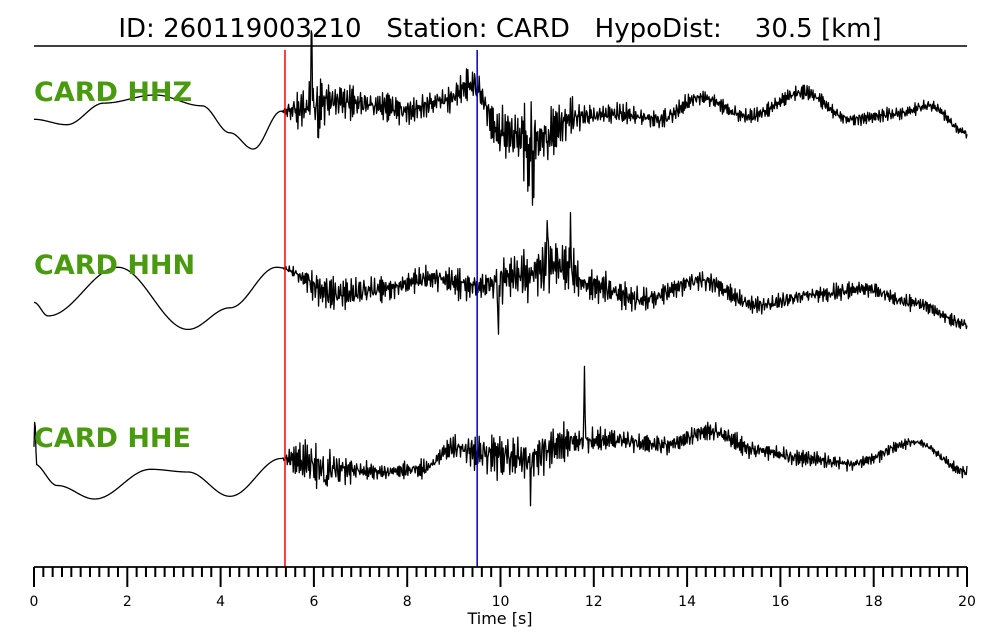 The width and height of the screenshot is (1000, 640). What do you see at coordinates (407, 602) in the screenshot?
I see `x-tick-label: 8` at bounding box center [407, 602].